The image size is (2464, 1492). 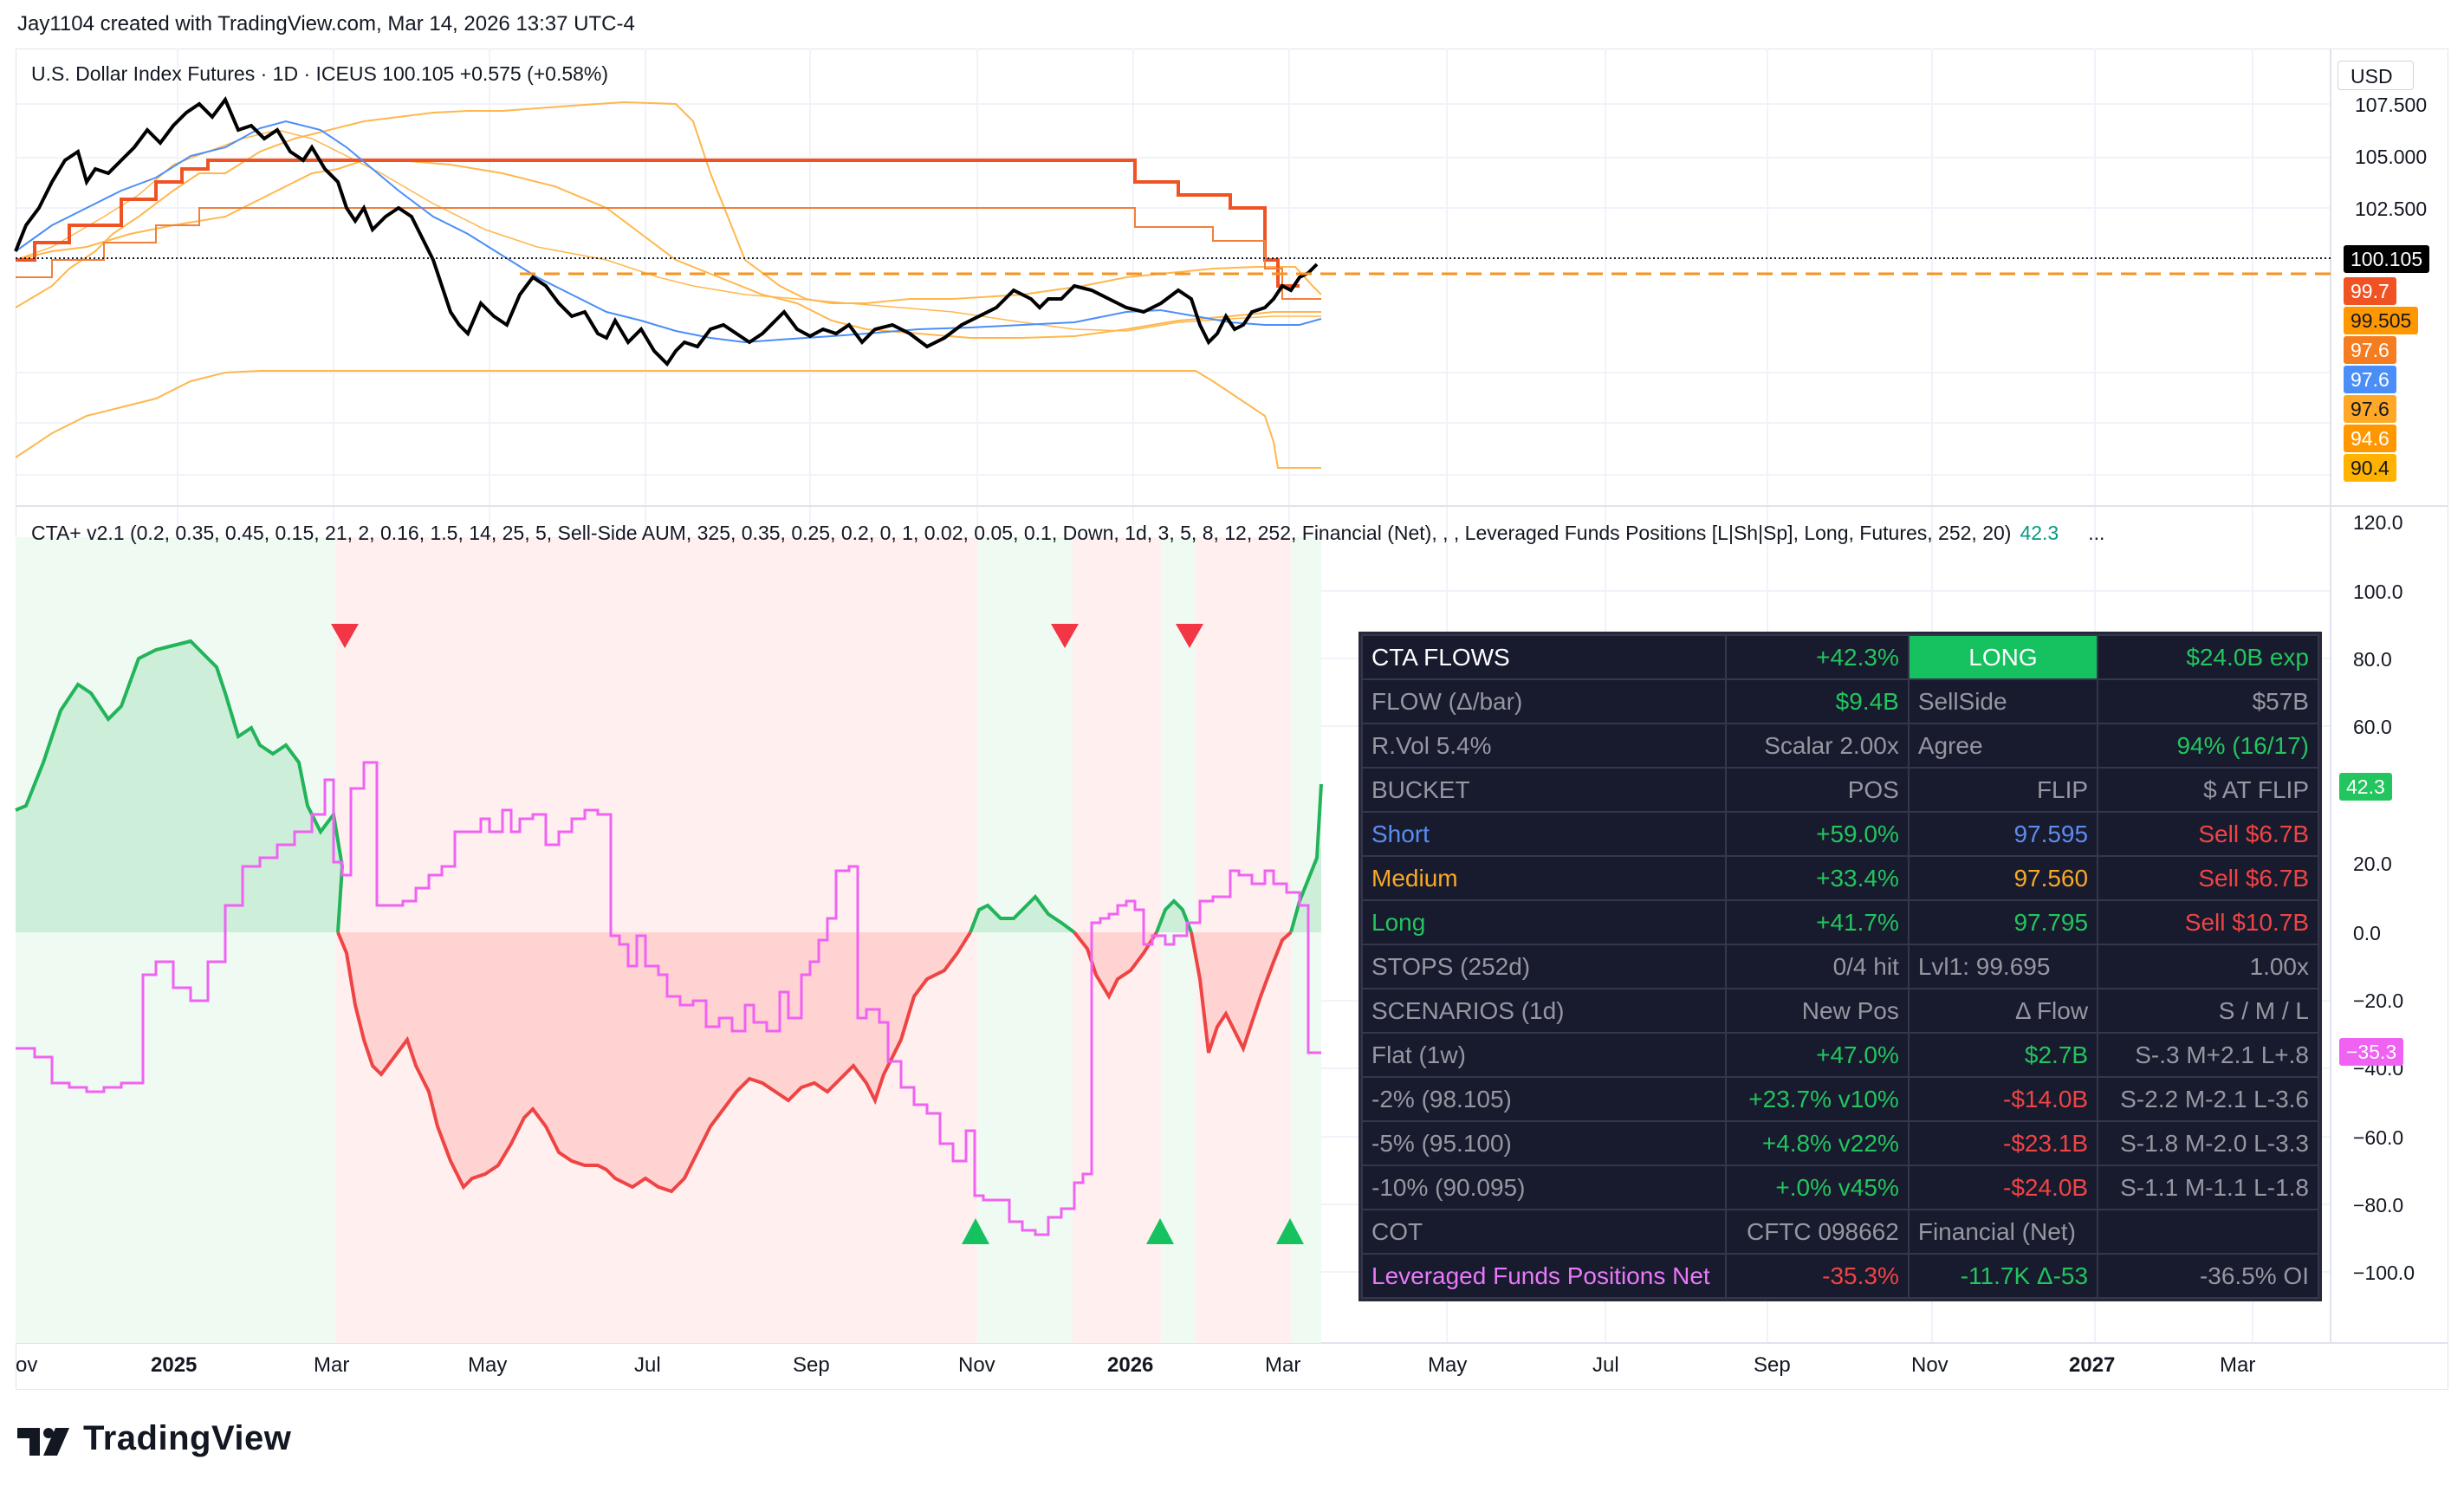 I want to click on table-row: STOPS (252d) 0/4 hit Lvl1: 99.695 1.00x, so click(x=1840, y=966).